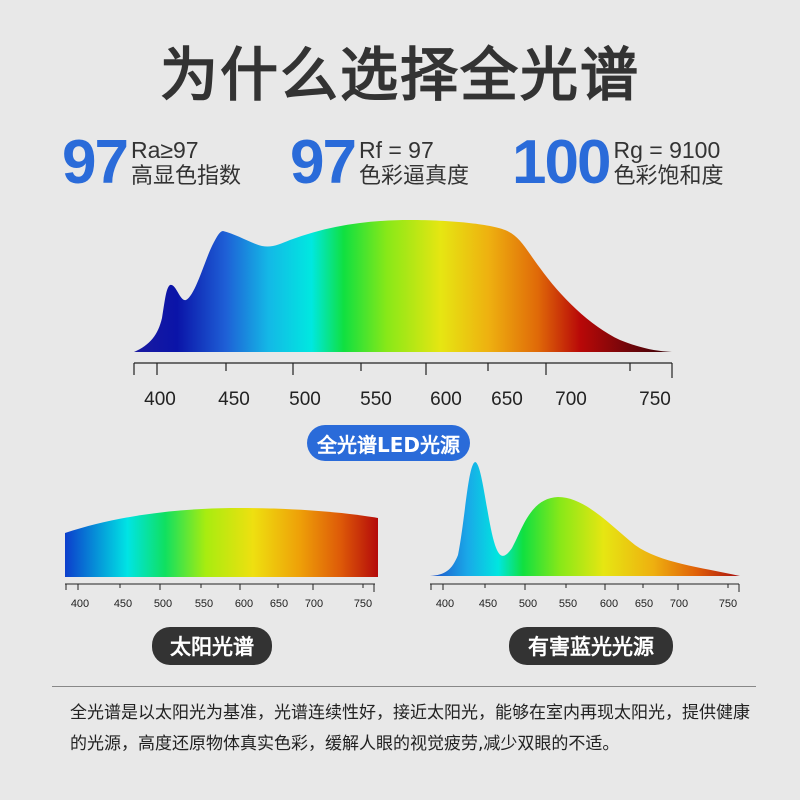 Image resolution: width=800 pixels, height=800 pixels. Describe the element at coordinates (591, 646) in the screenshot. I see `harmful-blue-light-label: 有害蓝光光源` at that location.